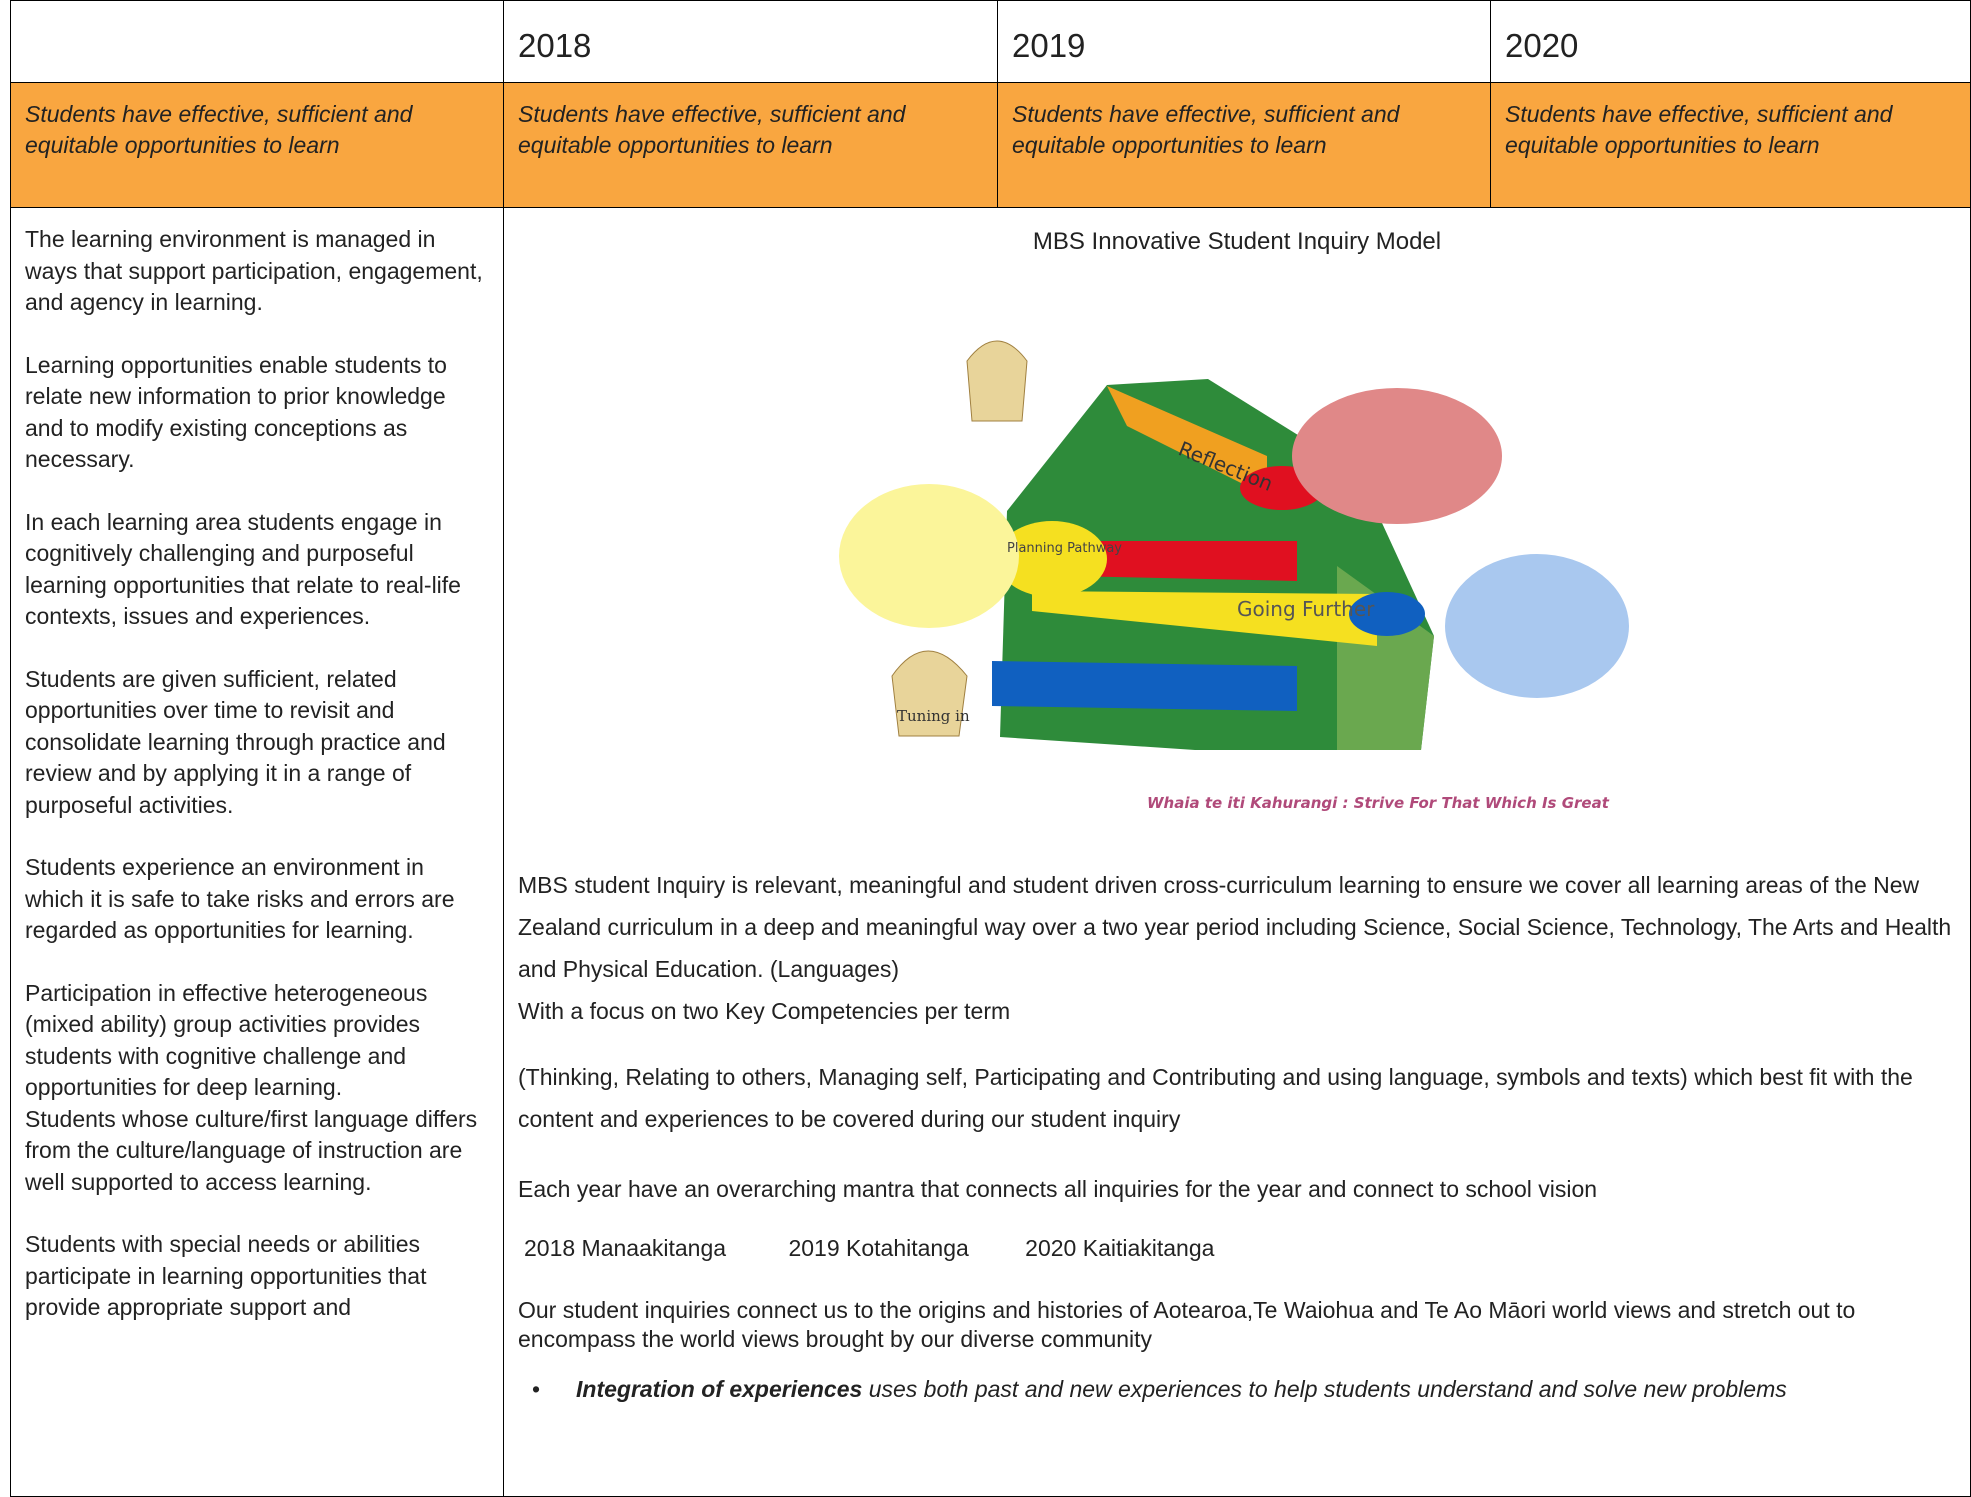 The width and height of the screenshot is (1971, 1497). I want to click on red-band, so click(1182, 561).